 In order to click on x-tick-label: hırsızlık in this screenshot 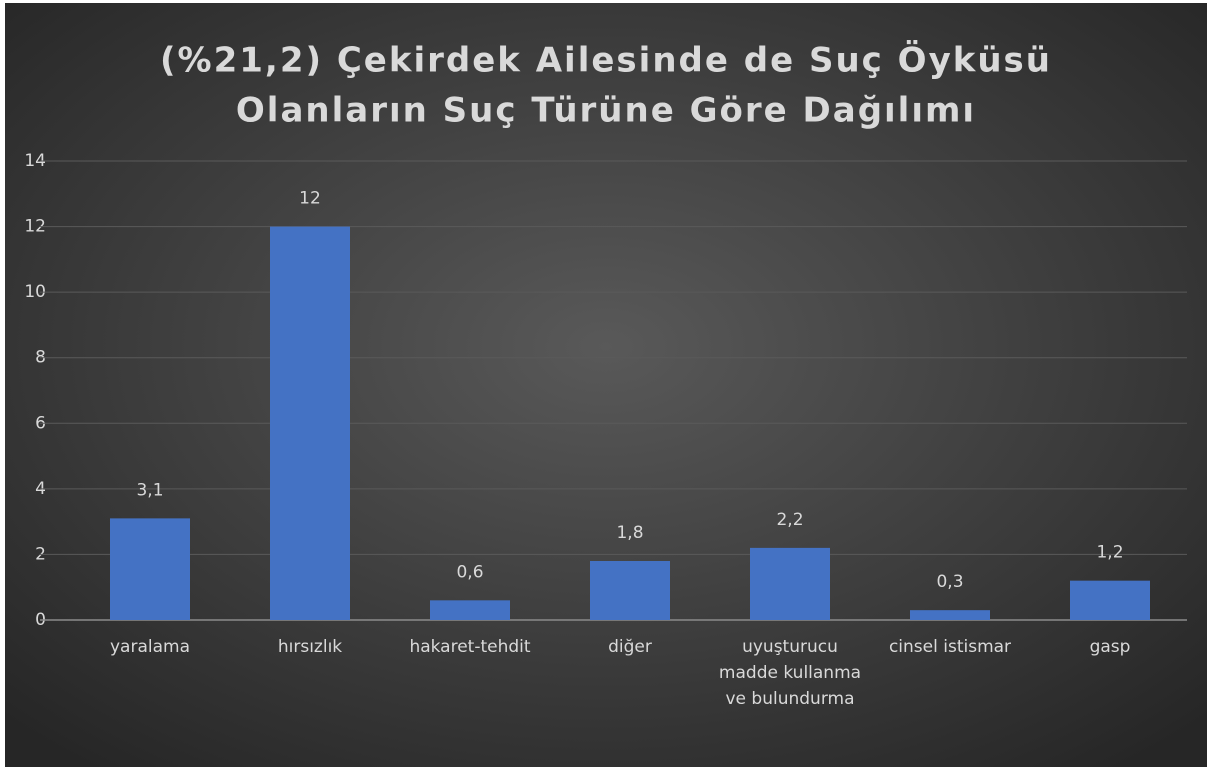, I will do `click(310, 647)`.